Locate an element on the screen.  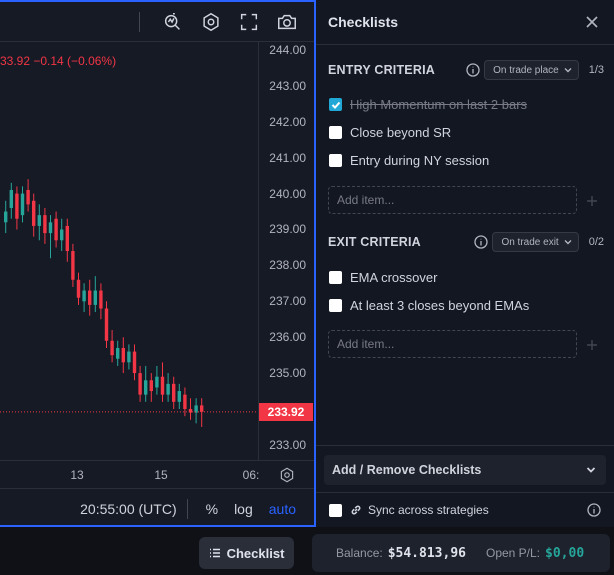
auto-scale-button: auto is located at coordinates (282, 508).